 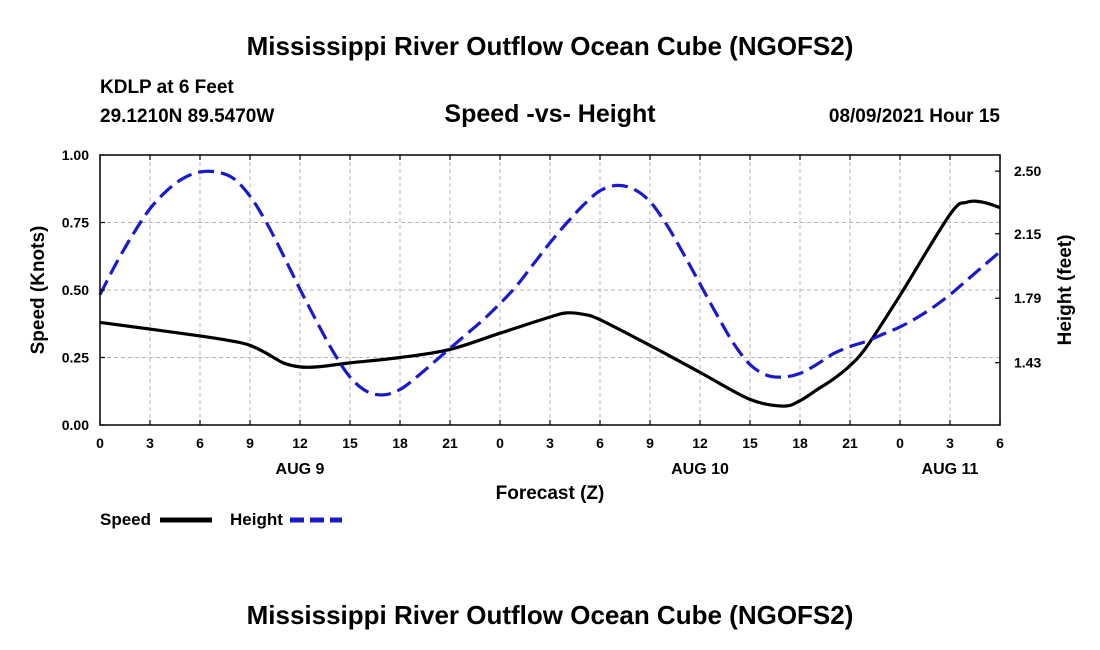 I want to click on forecast-datetime: 08/09/2021 Hour 15, so click(x=914, y=116).